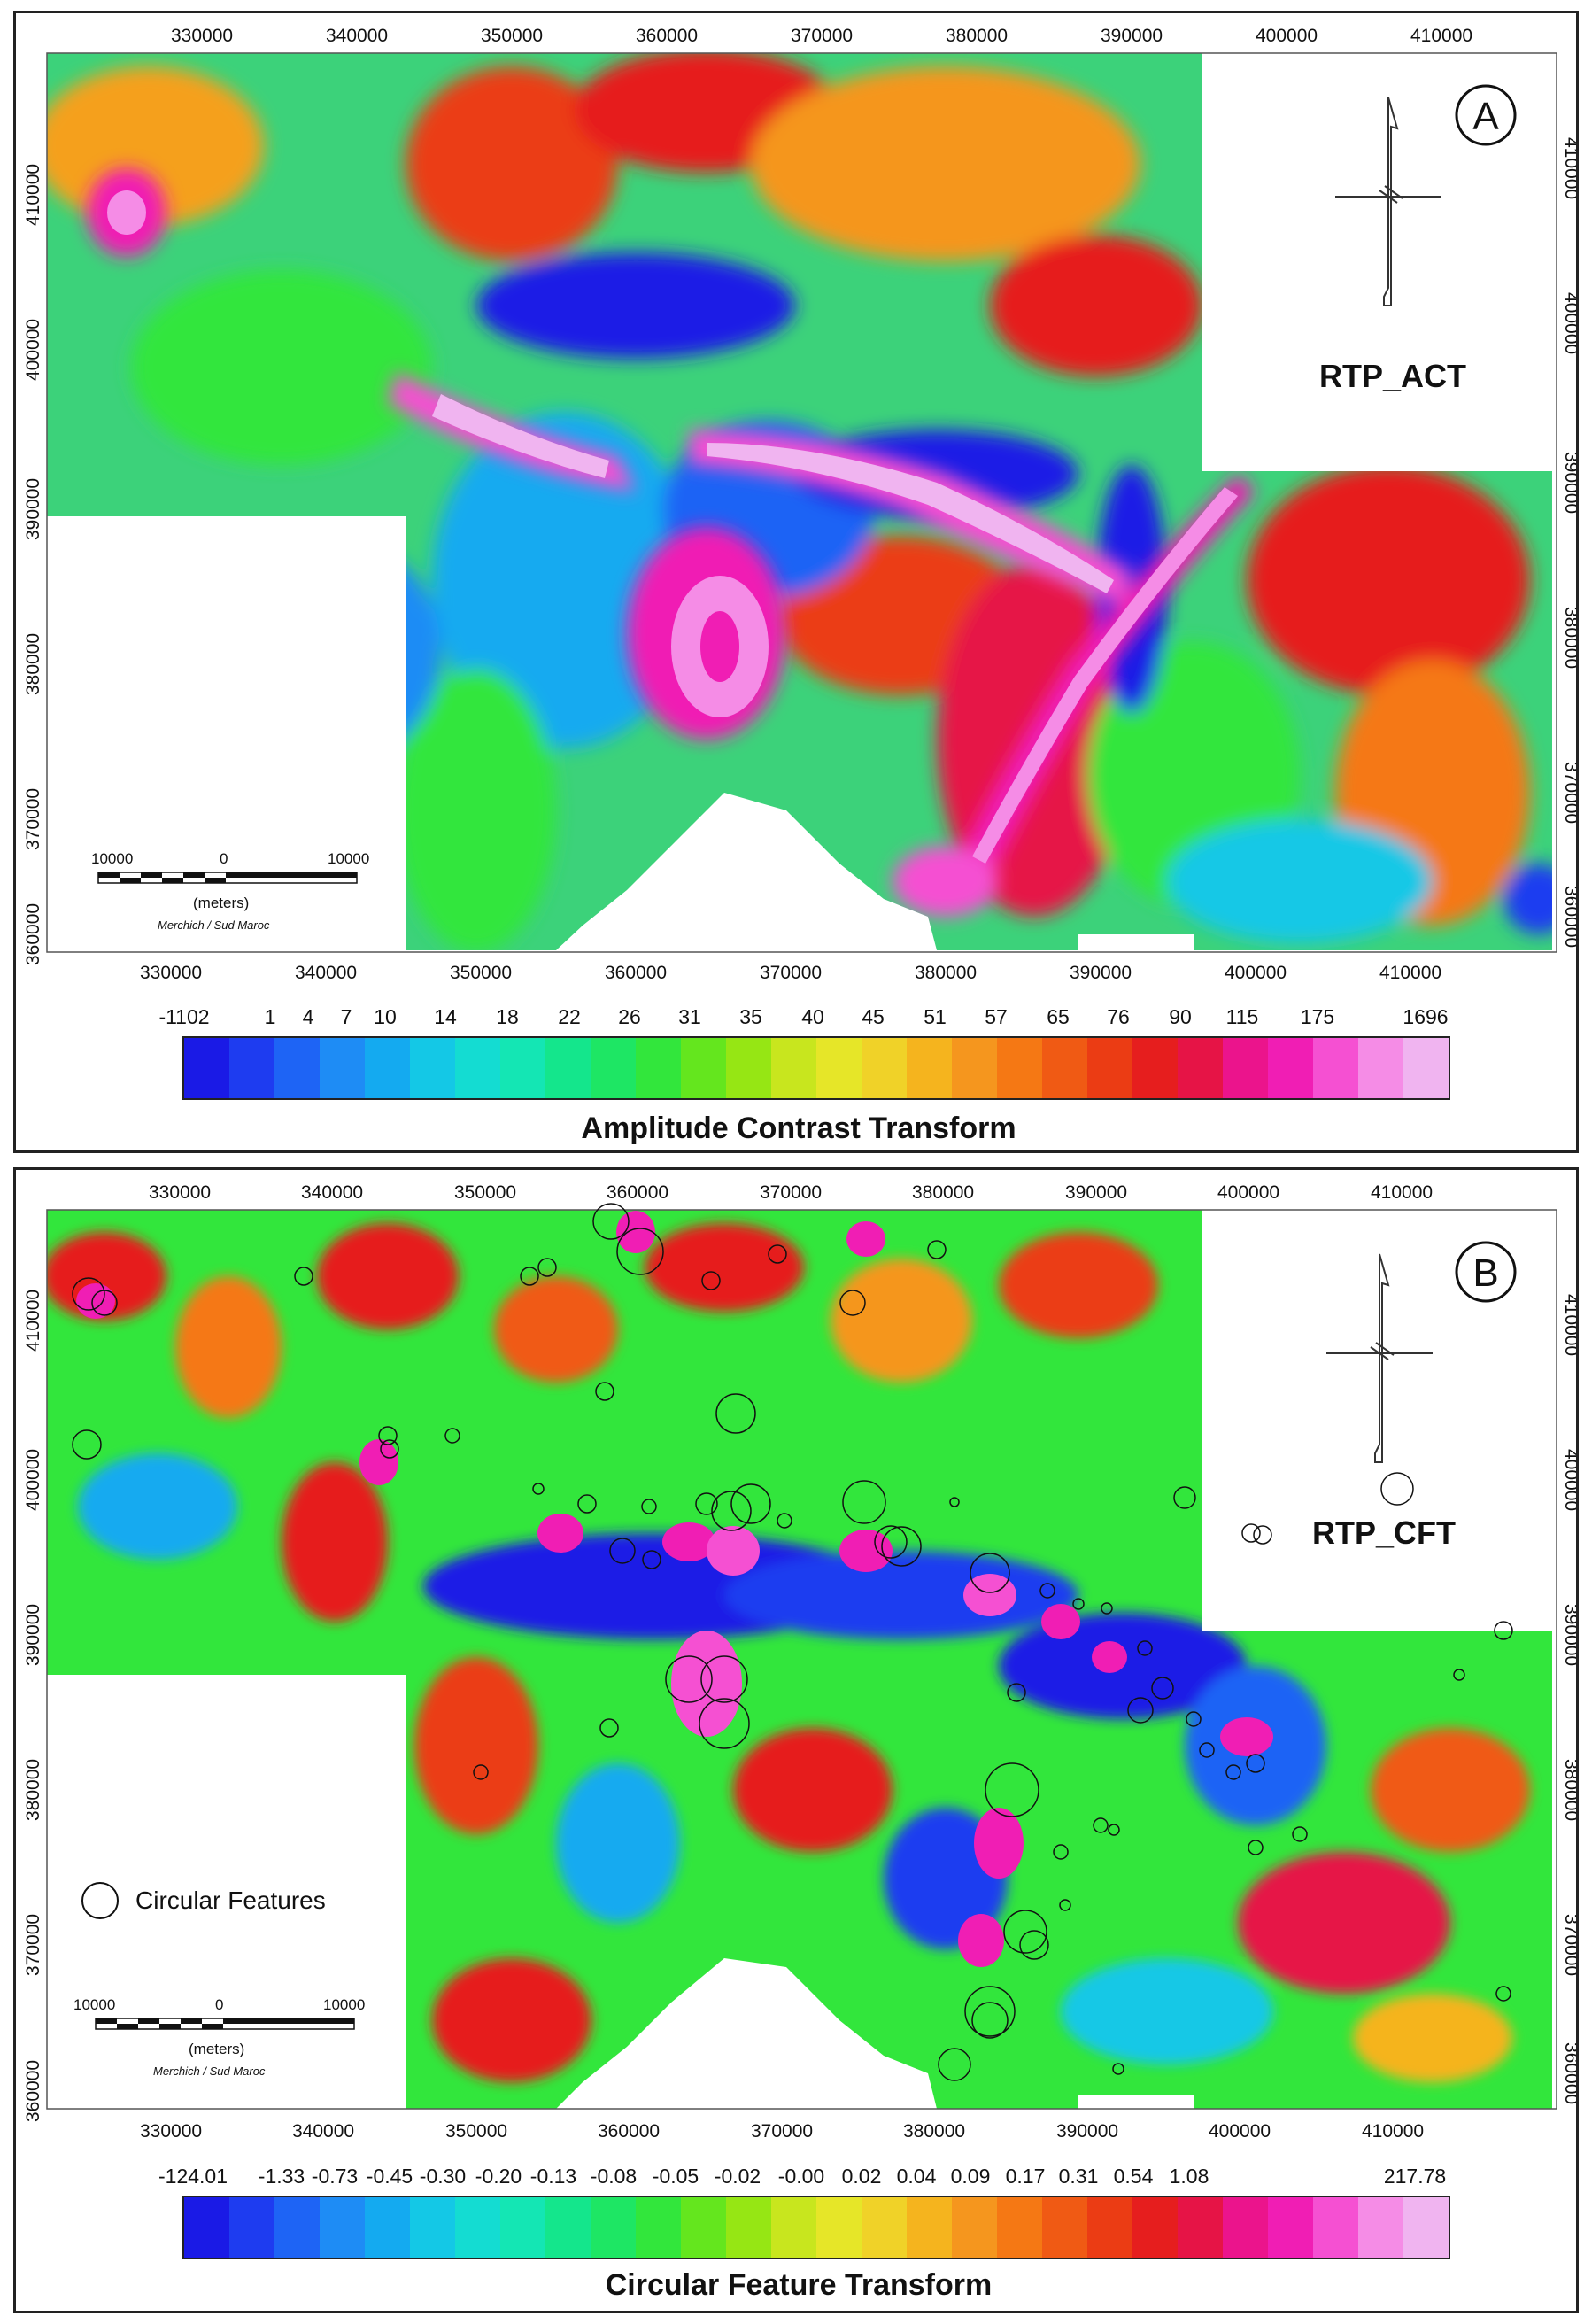 This screenshot has height=2324, width=1592. What do you see at coordinates (445, 1016) in the screenshot?
I see `colorbar-label: 14` at bounding box center [445, 1016].